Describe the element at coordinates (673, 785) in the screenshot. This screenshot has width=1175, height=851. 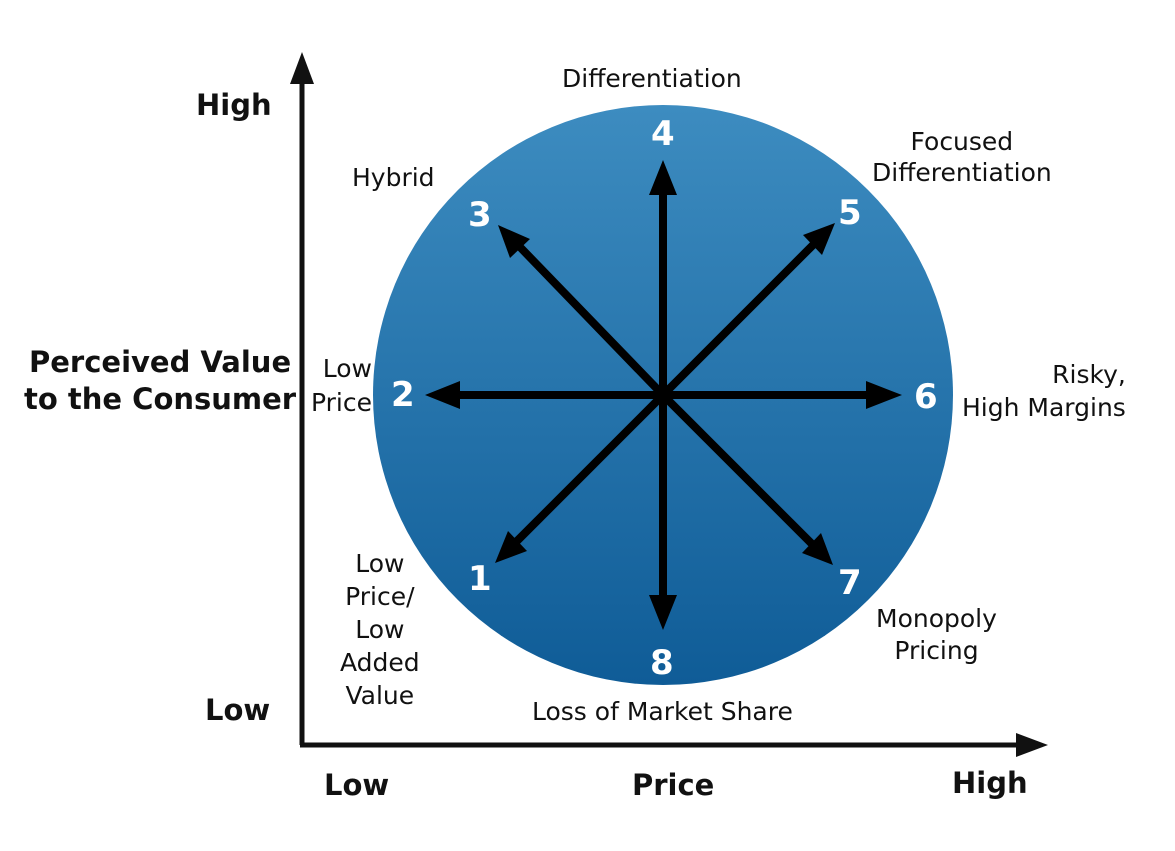
I see `x-axis-title: Price` at that location.